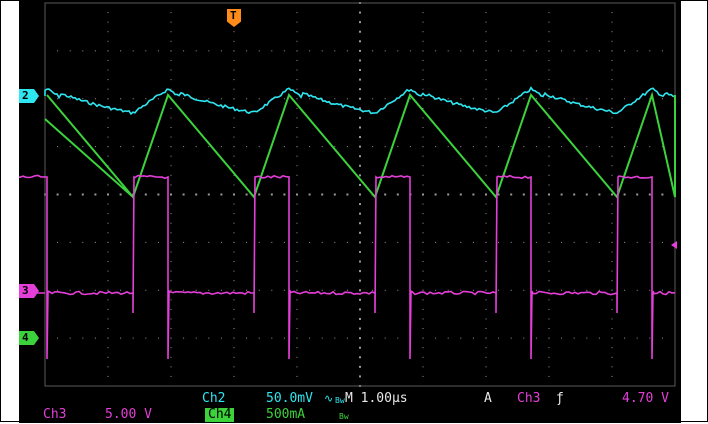 Image resolution: width=708 pixels, height=424 pixels. Describe the element at coordinates (289, 398) in the screenshot. I see `ch2-scale: 50.0mV` at that location.